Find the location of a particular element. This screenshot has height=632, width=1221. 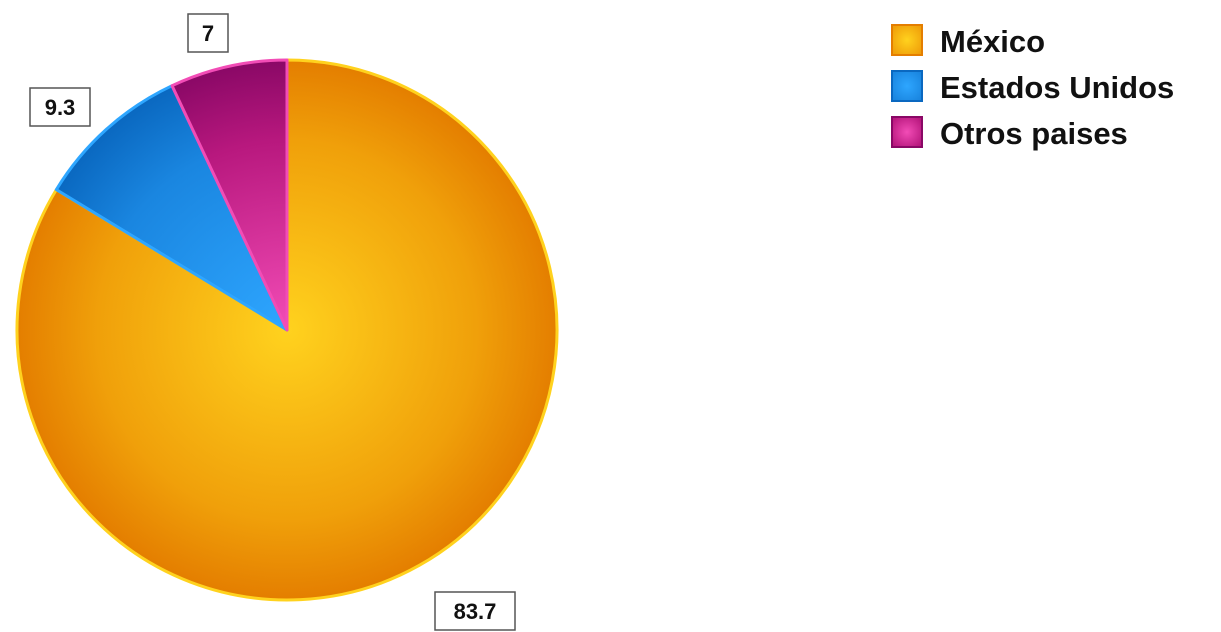

data-label-otros-paises: 7 is located at coordinates (208, 33).